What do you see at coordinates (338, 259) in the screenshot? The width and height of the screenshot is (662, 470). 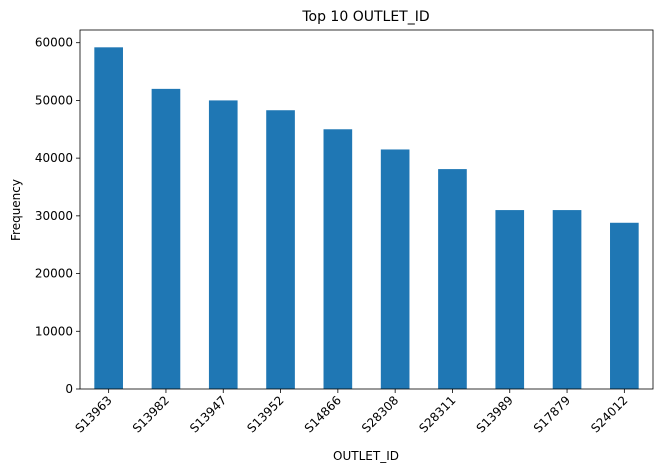 I see `bar-S14866` at bounding box center [338, 259].